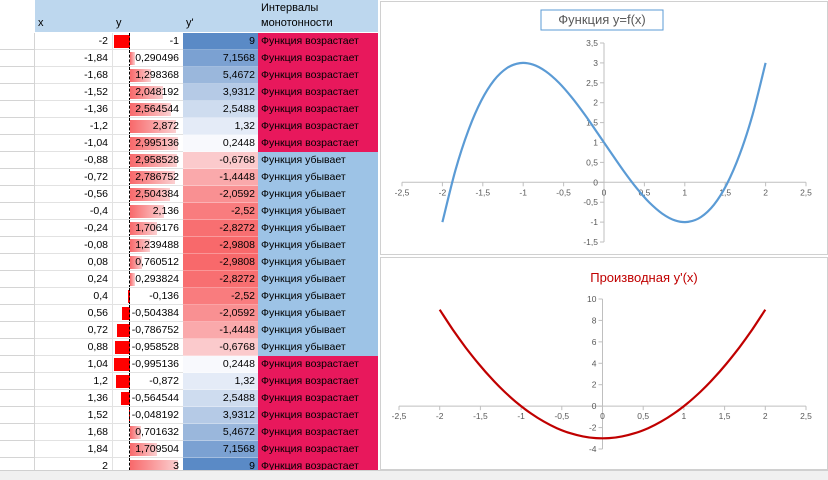  I want to click on cell-y: 2,504384, so click(148, 194).